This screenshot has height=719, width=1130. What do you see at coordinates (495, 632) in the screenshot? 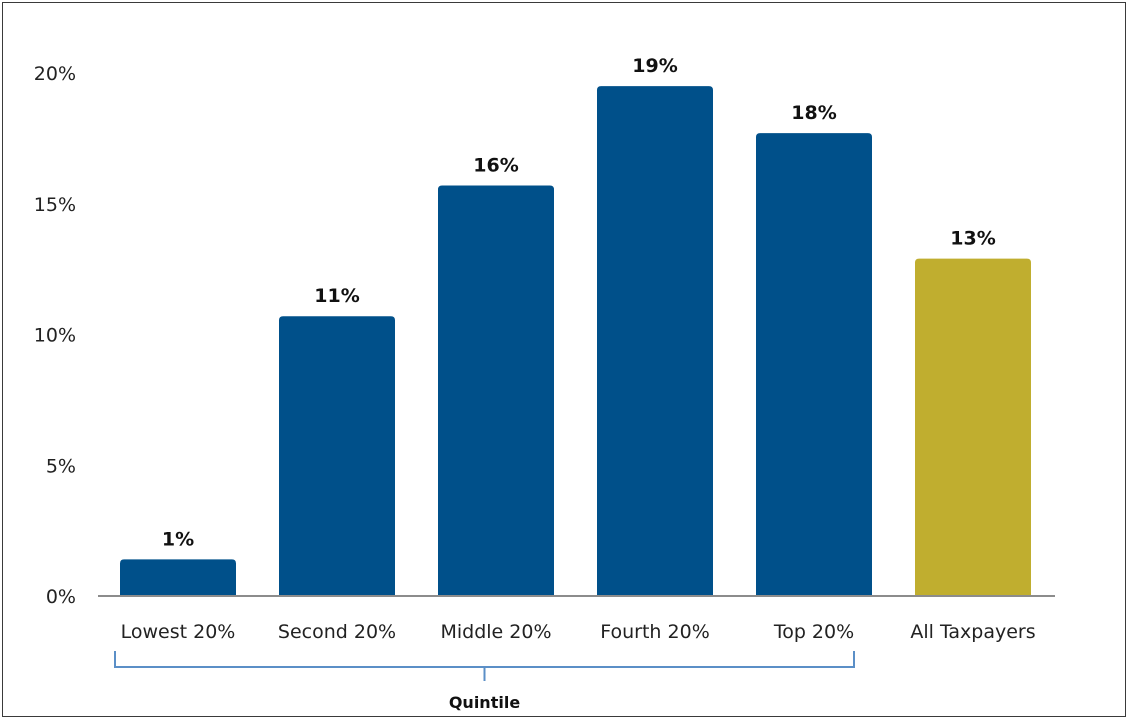
I see `category-label: Middle 20%` at bounding box center [495, 632].